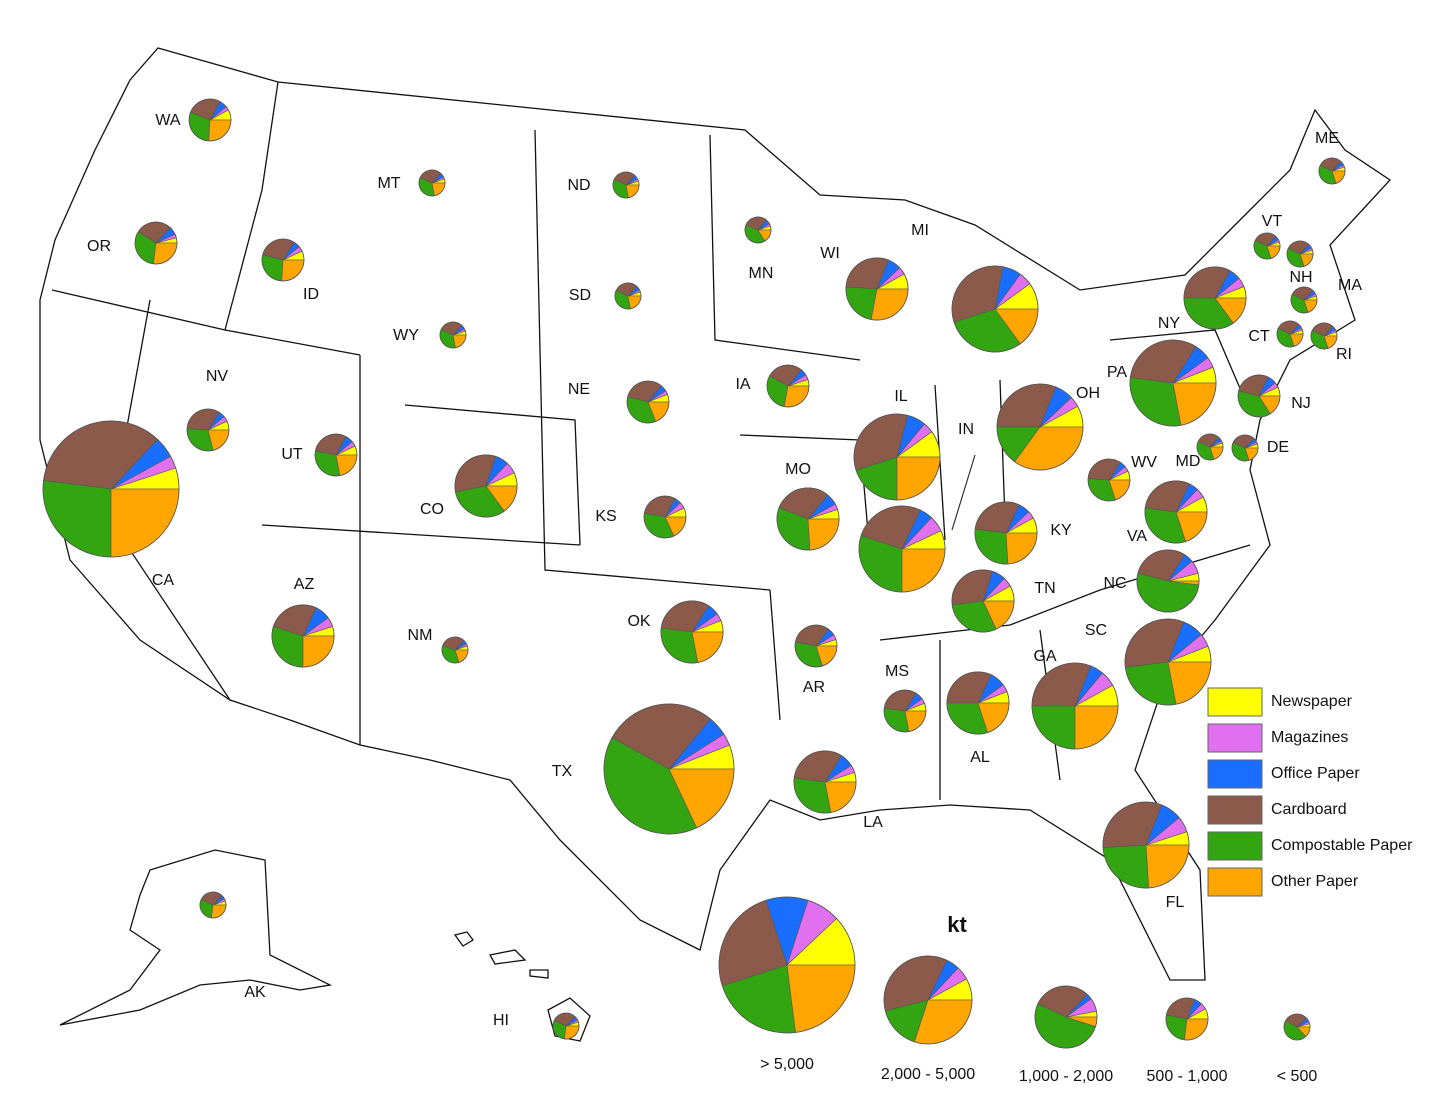 The image size is (1430, 1105). What do you see at coordinates (1187, 1076) in the screenshot?
I see `size-legend-label: 500 - 1,000` at bounding box center [1187, 1076].